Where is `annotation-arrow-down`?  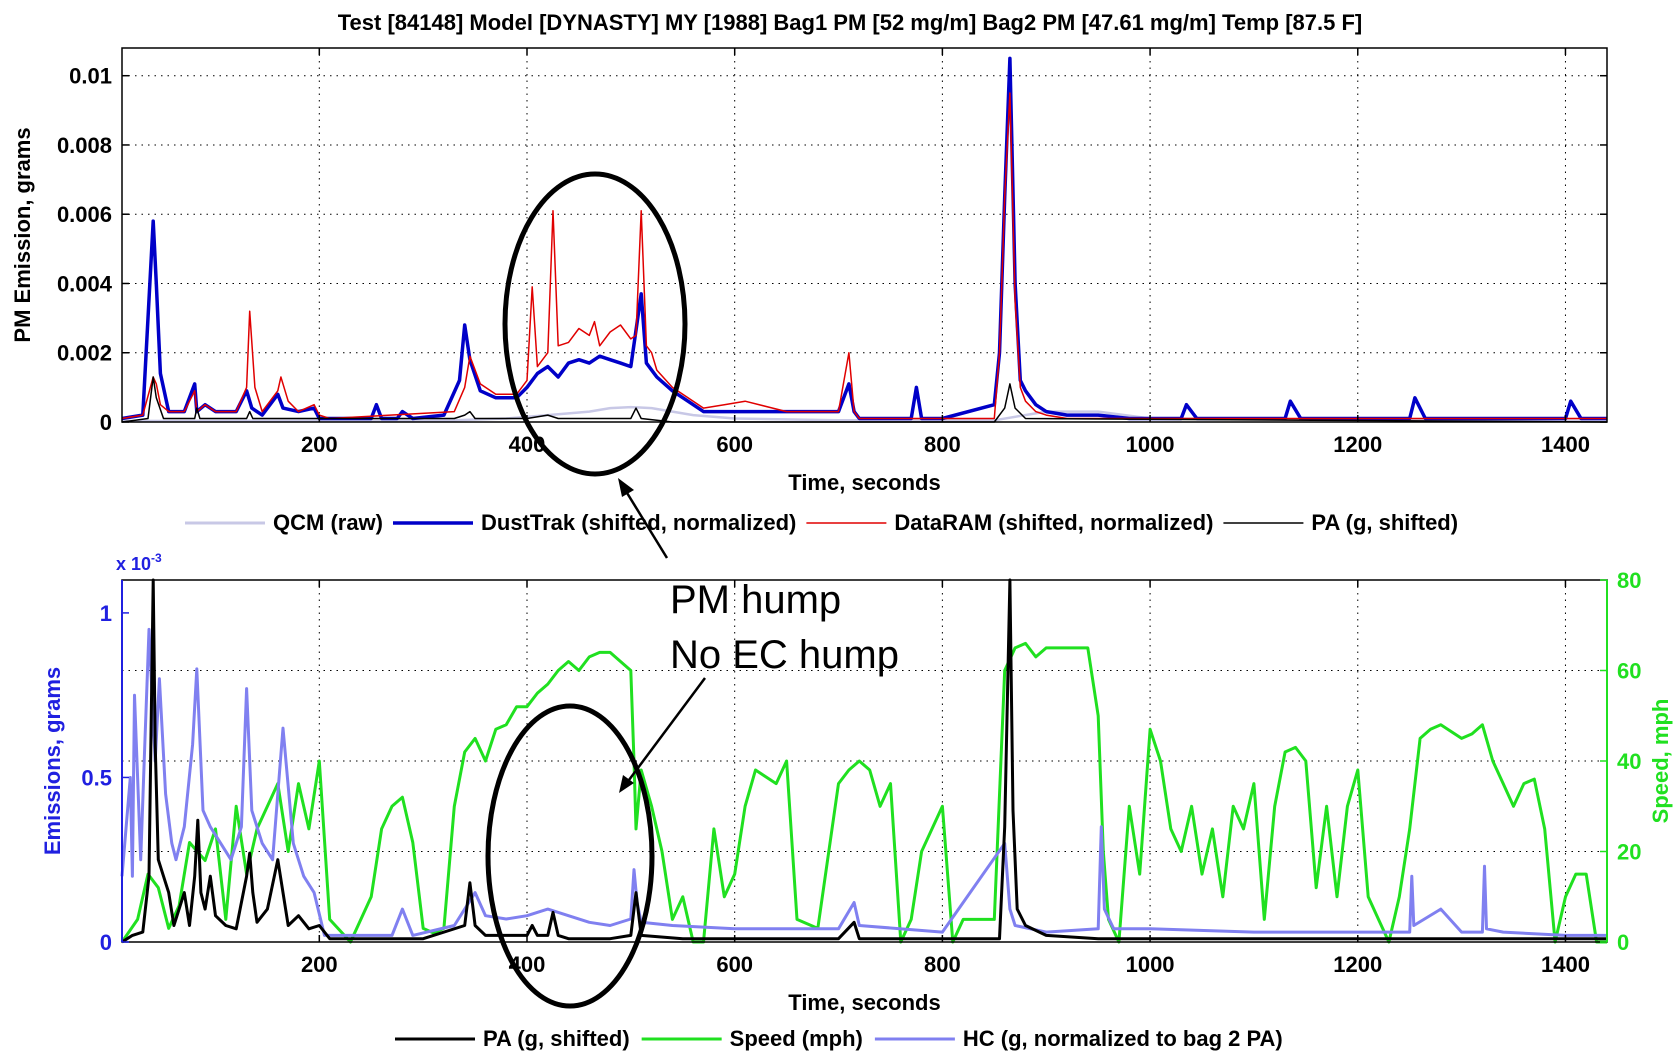 annotation-arrow-down is located at coordinates (663, 735).